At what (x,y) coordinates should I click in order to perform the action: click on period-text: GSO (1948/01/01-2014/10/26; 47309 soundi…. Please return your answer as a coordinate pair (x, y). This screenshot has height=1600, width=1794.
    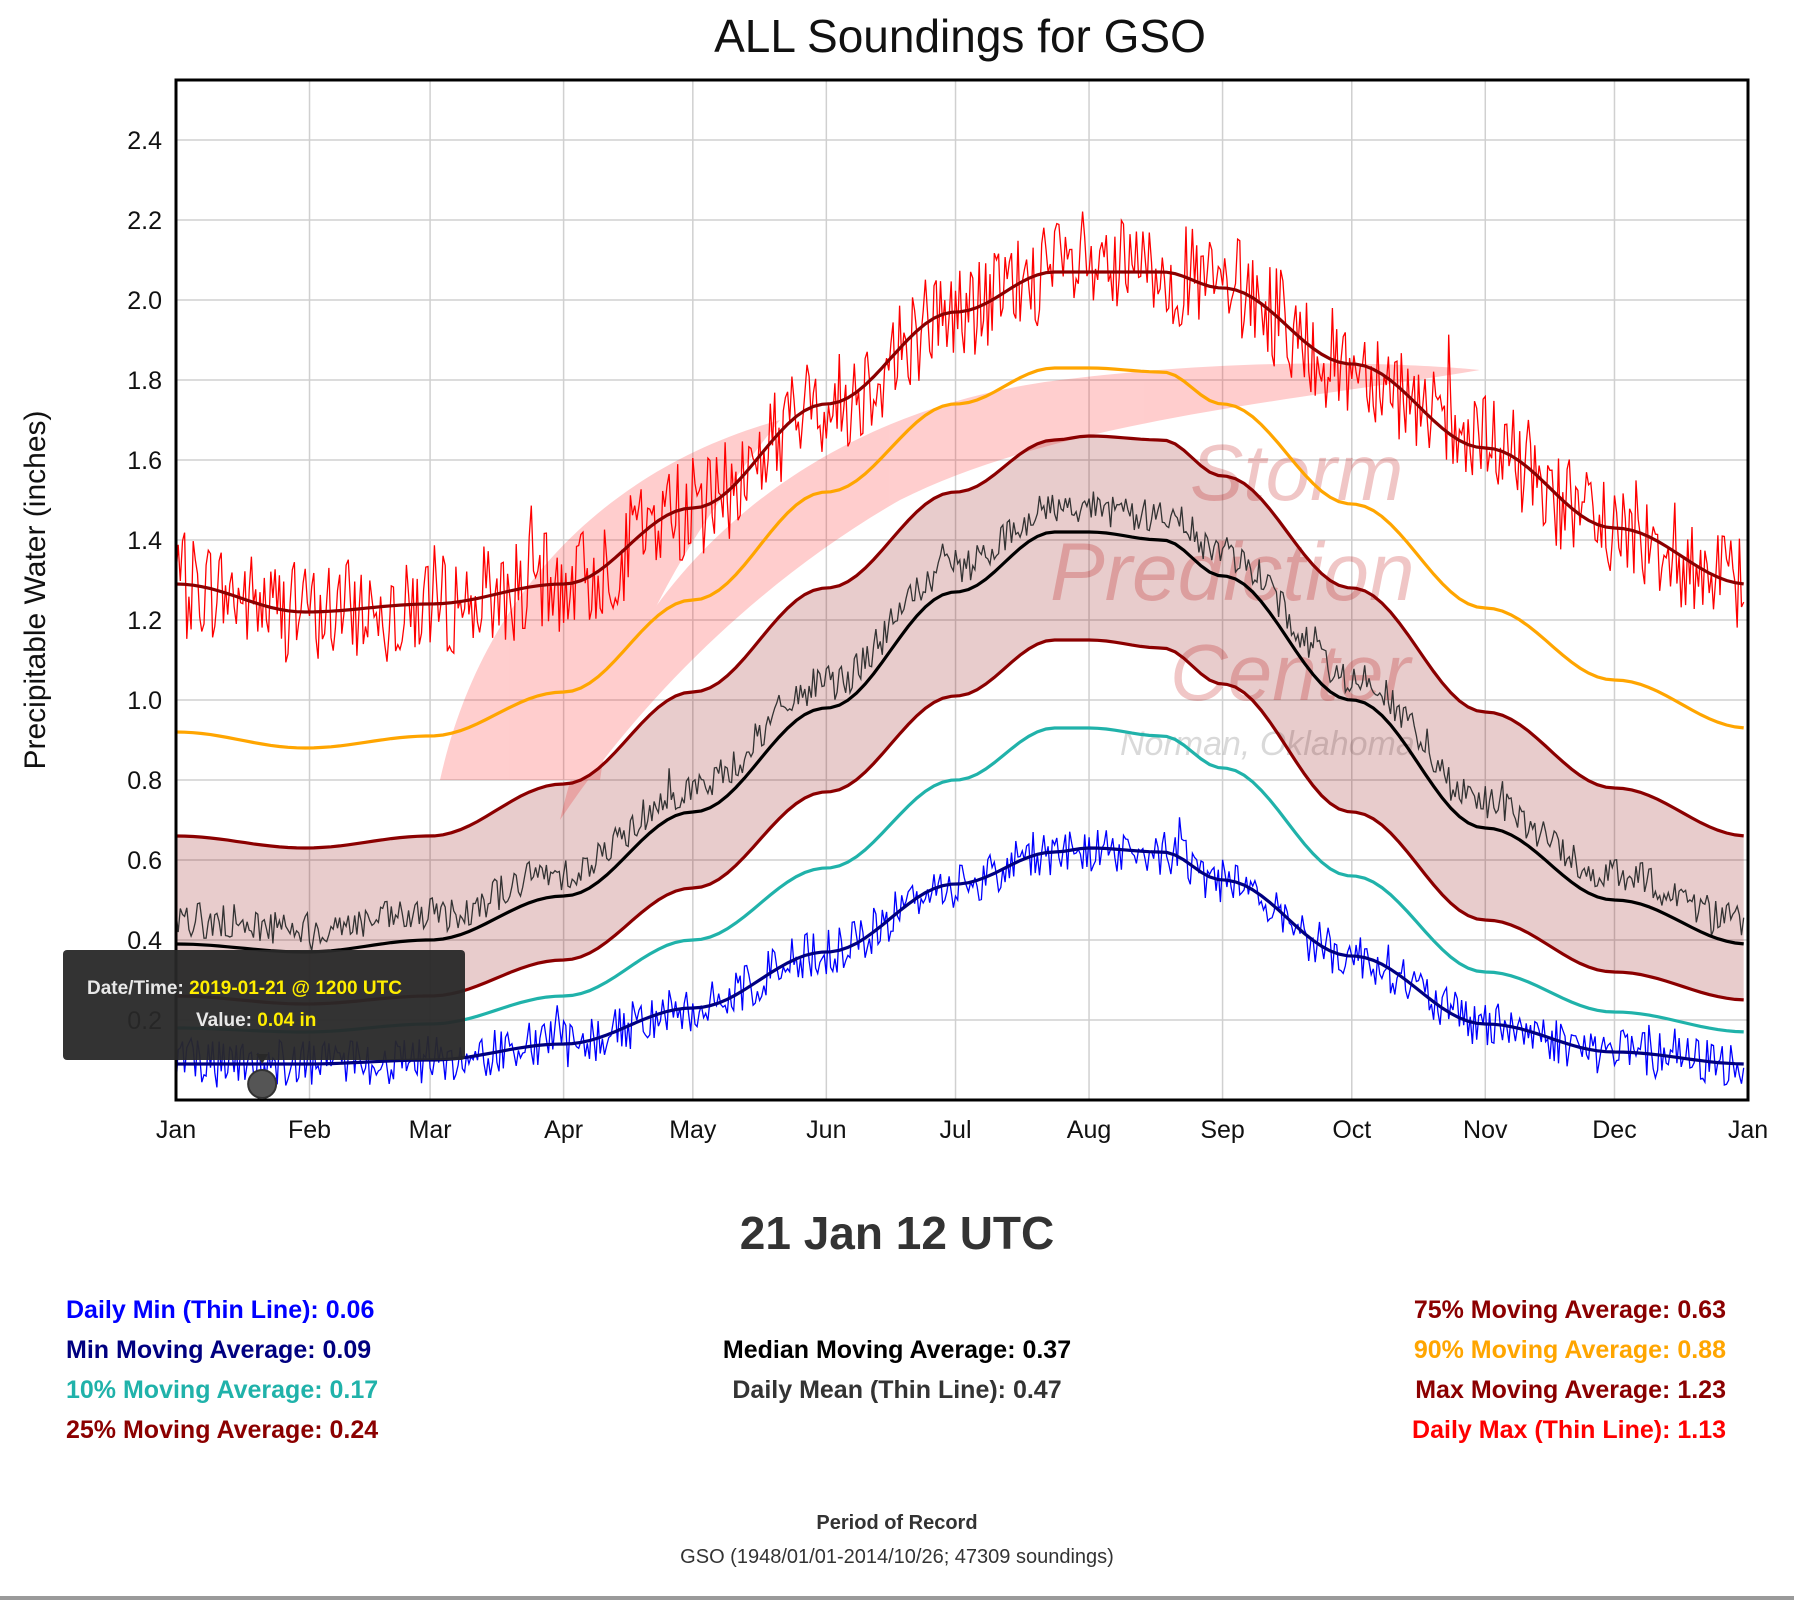
    Looking at the image, I should click on (897, 1557).